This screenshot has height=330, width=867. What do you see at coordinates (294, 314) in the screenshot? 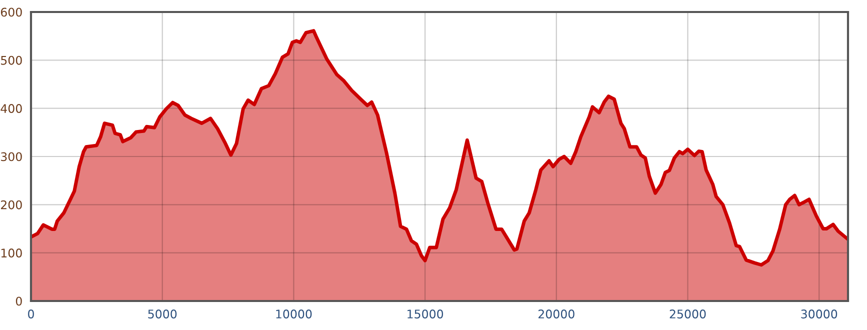
I see `x-tick-label: 10000` at bounding box center [294, 314].